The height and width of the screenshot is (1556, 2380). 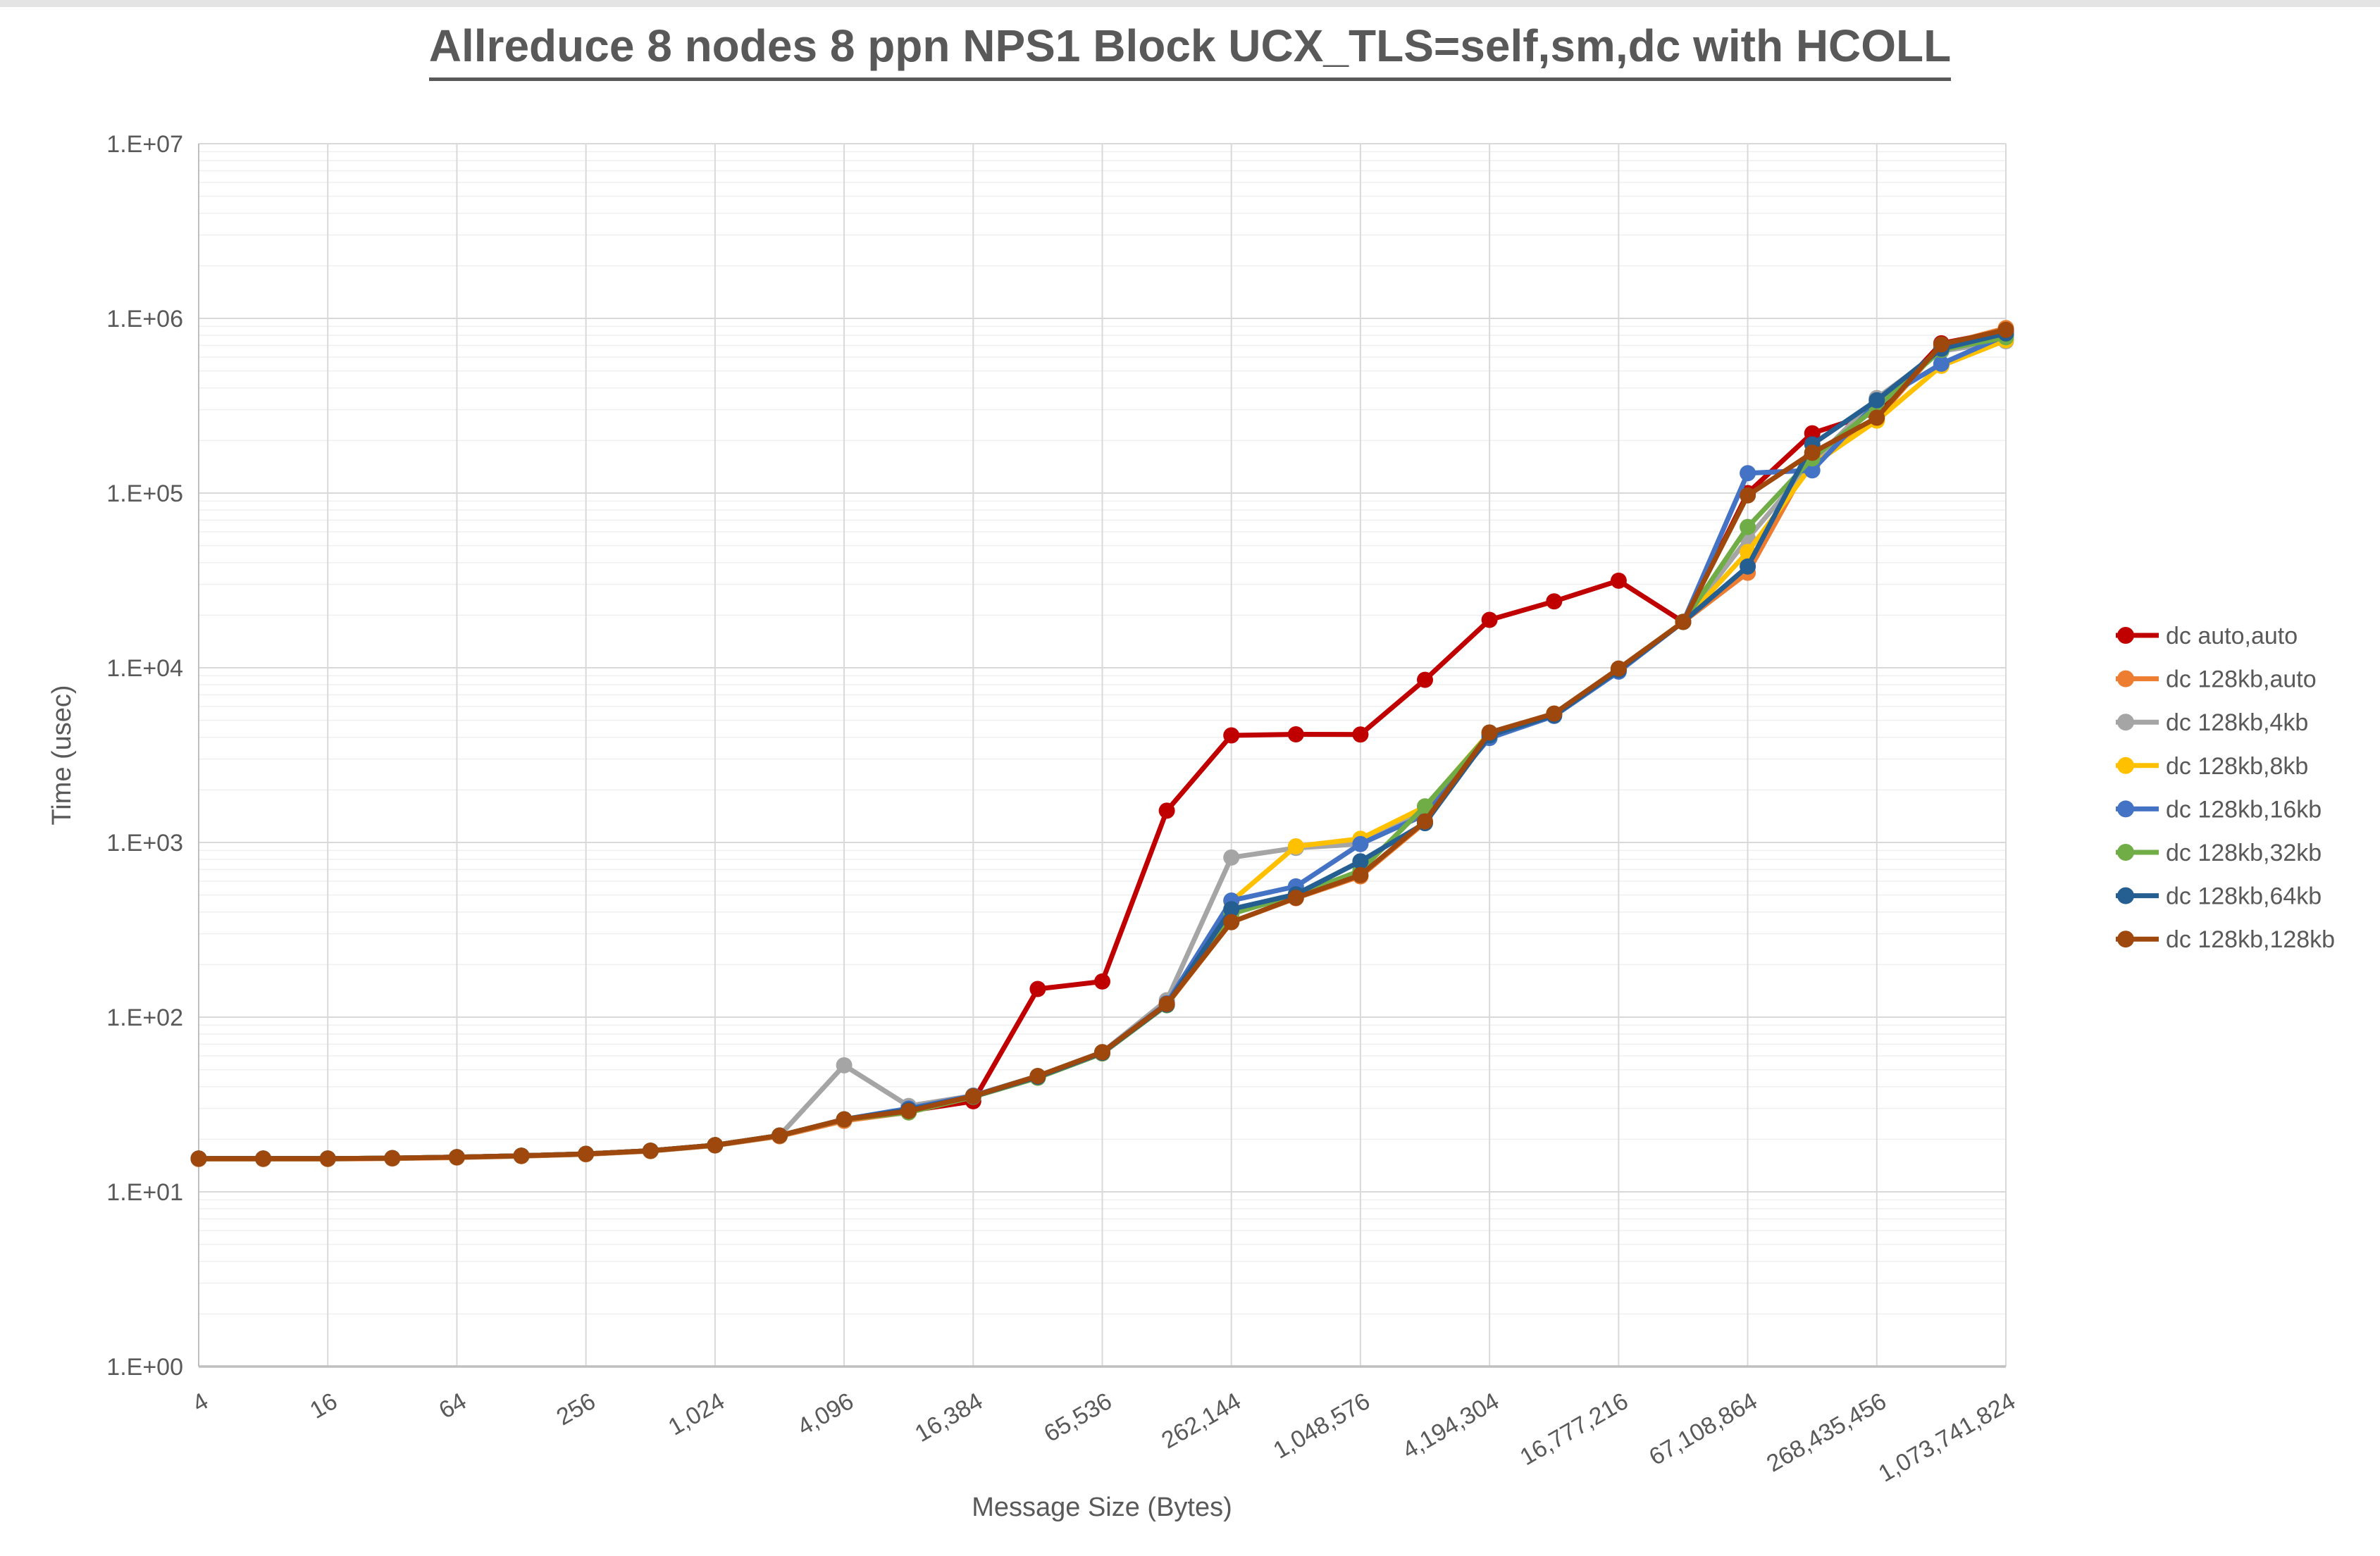 What do you see at coordinates (2244, 809) in the screenshot?
I see `legend-label: dc 128kb,16kb` at bounding box center [2244, 809].